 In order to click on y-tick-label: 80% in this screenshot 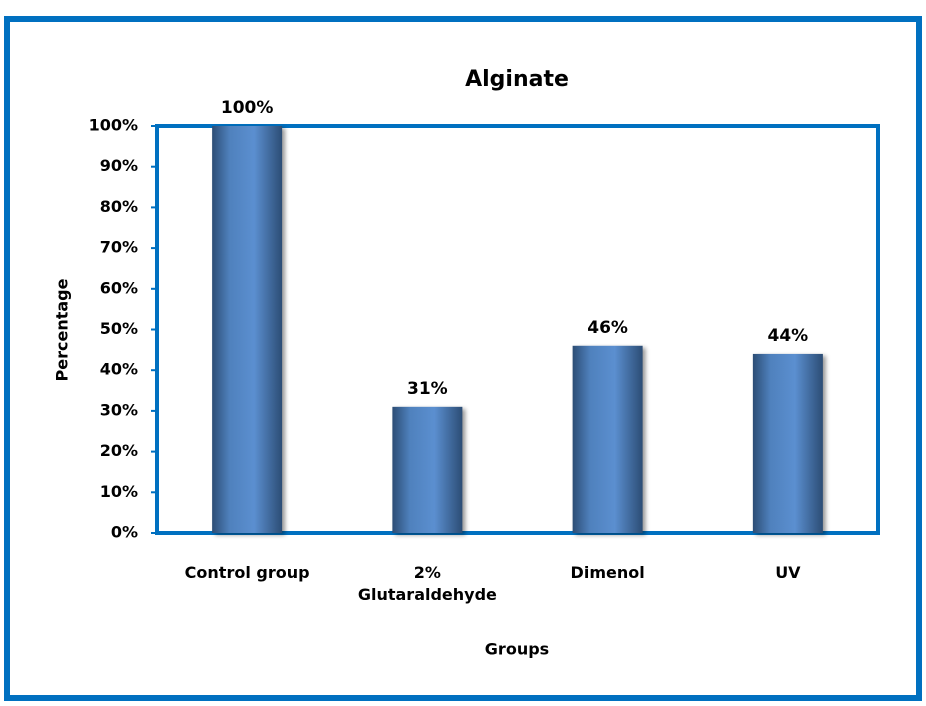, I will do `click(119, 206)`.